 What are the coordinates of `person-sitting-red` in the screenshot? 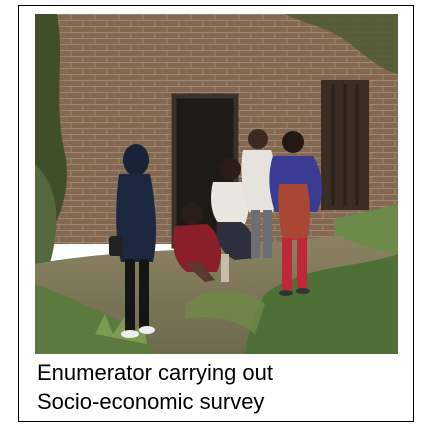 It's located at (197, 242).